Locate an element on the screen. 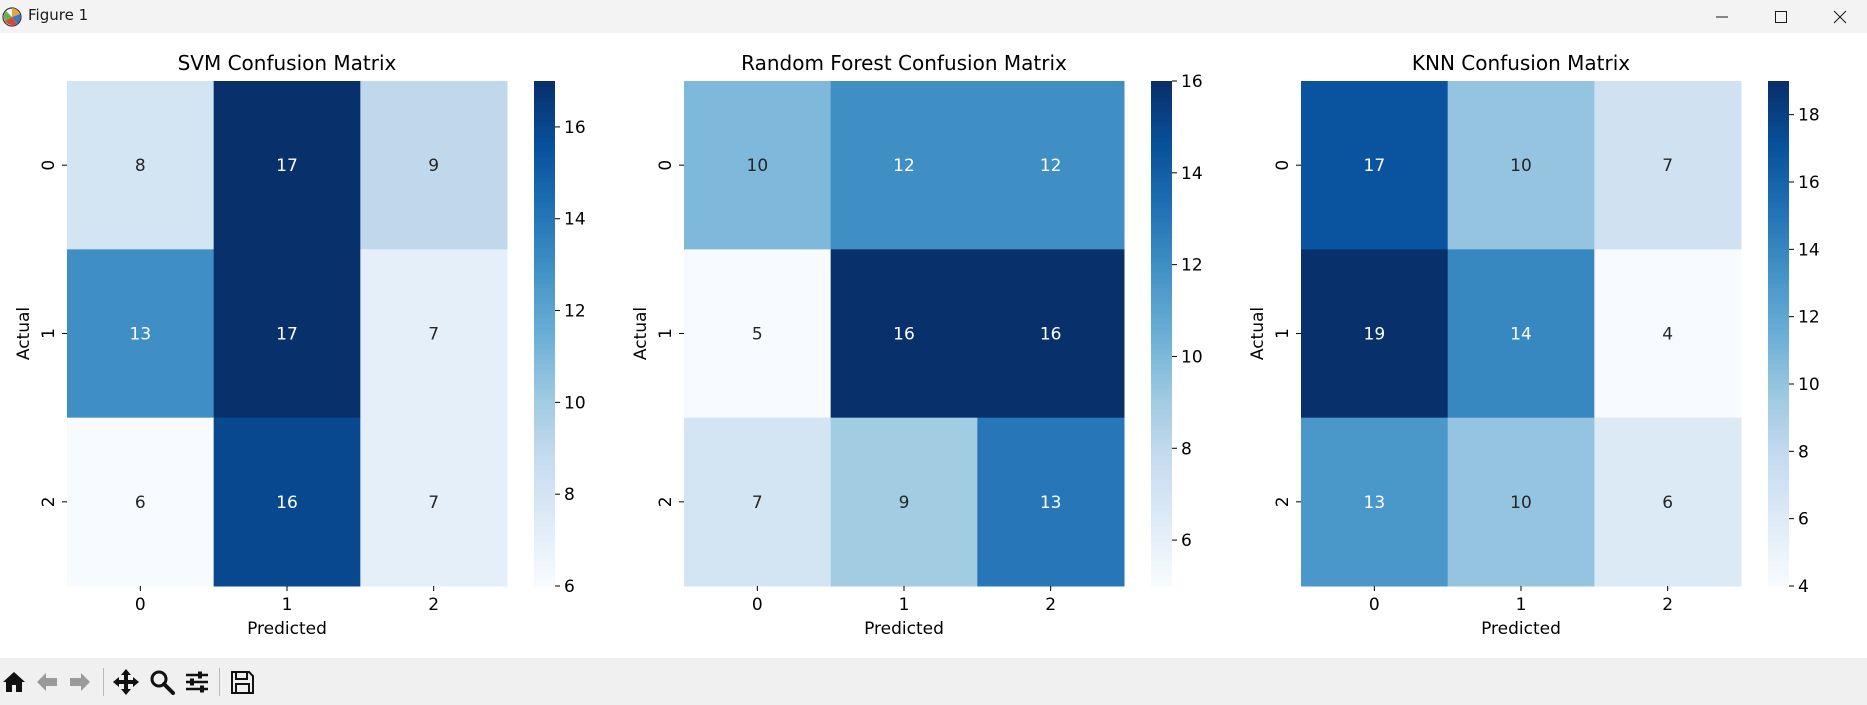 The width and height of the screenshot is (1867, 705). close-button is located at coordinates (1838, 16).